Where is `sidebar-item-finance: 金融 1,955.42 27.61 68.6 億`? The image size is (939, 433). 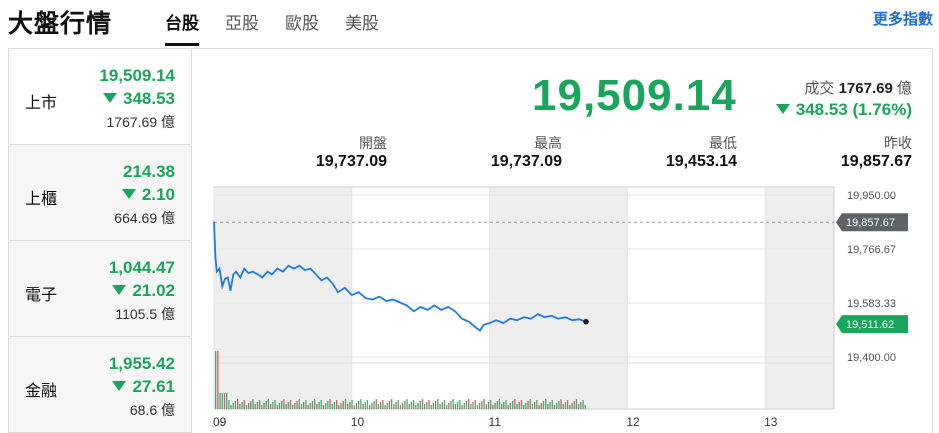
sidebar-item-finance: 金融 1,955.42 27.61 68.6 億 is located at coordinates (100, 385).